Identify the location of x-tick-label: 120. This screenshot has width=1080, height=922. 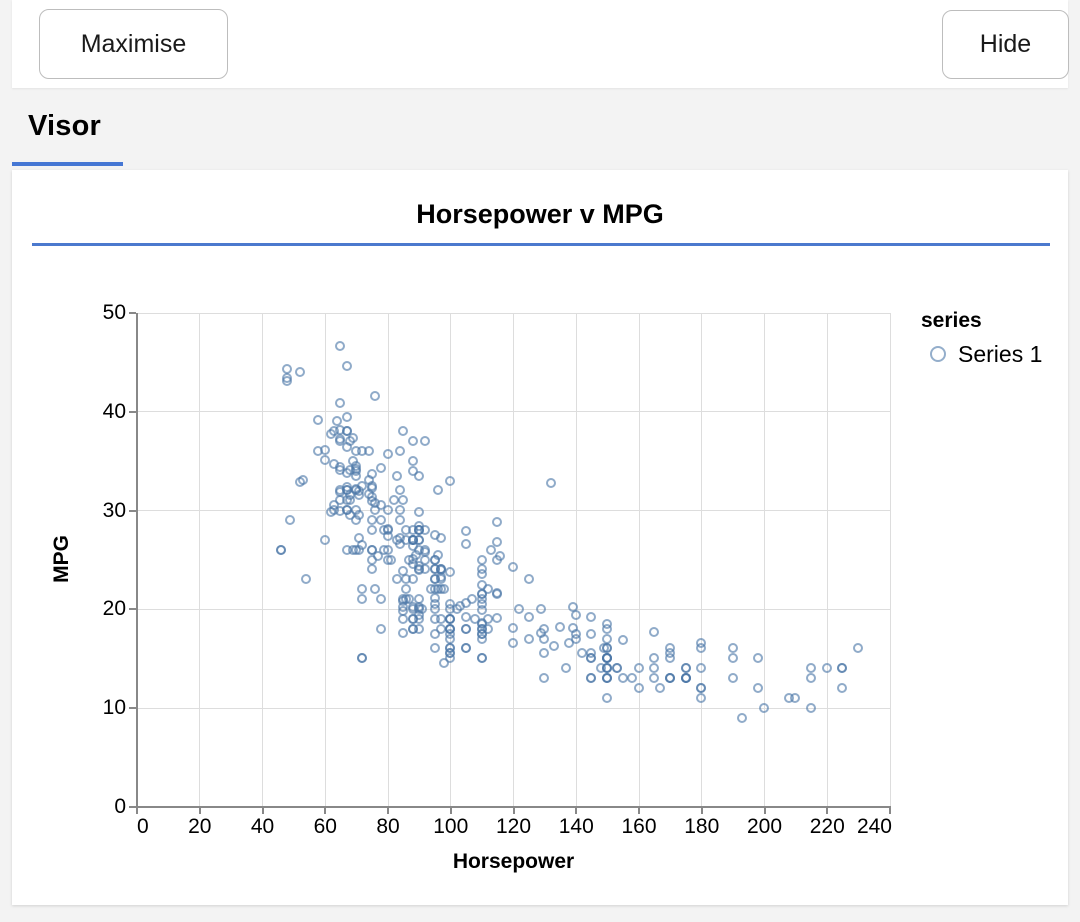
(513, 826).